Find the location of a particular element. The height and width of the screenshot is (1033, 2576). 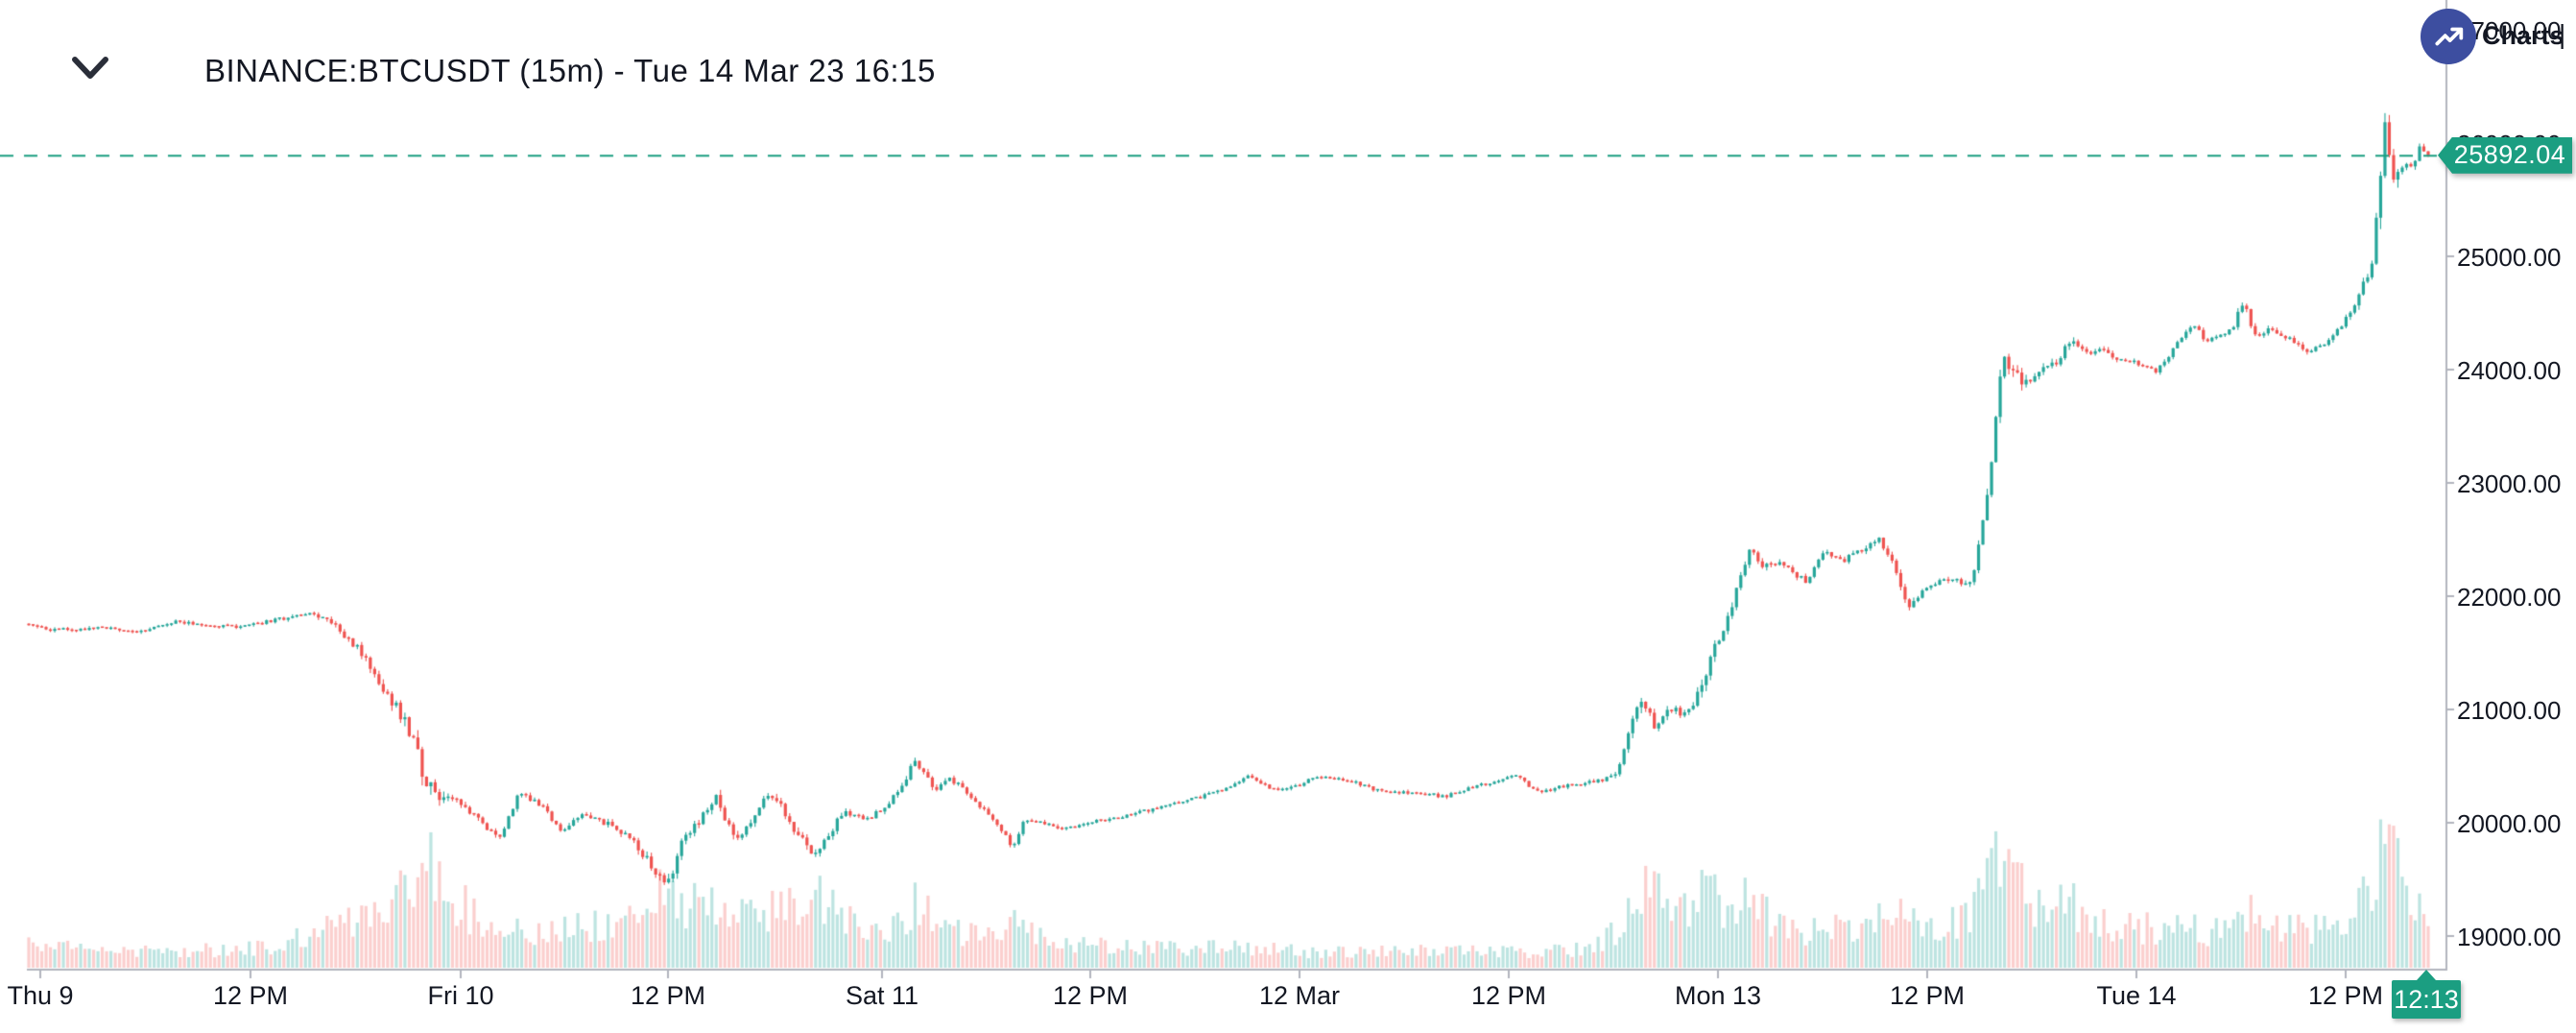

time-scale-label: Mon 13 is located at coordinates (1718, 995).